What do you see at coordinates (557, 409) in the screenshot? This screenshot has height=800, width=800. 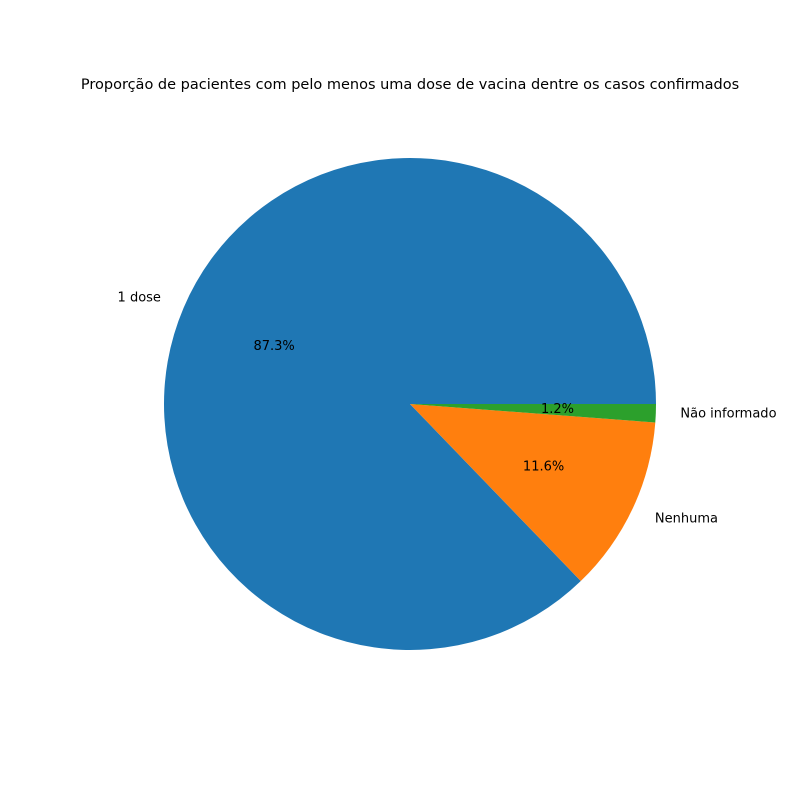 I see `slice-percent-2: 1.2%` at bounding box center [557, 409].